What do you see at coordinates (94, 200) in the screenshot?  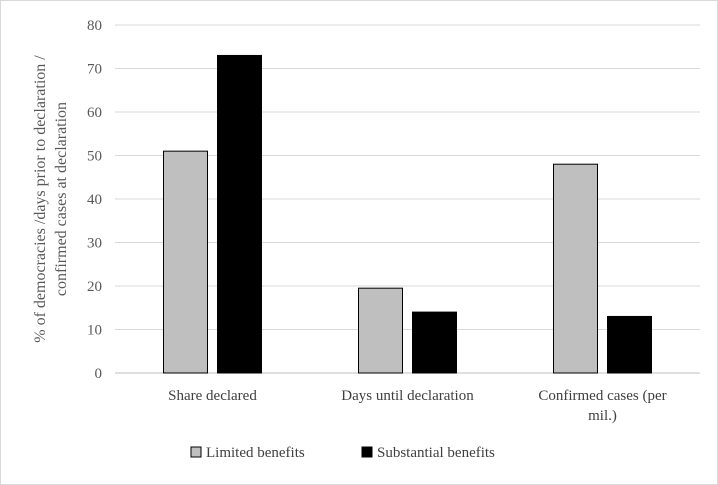 I see `y-tick-label: 40` at bounding box center [94, 200].